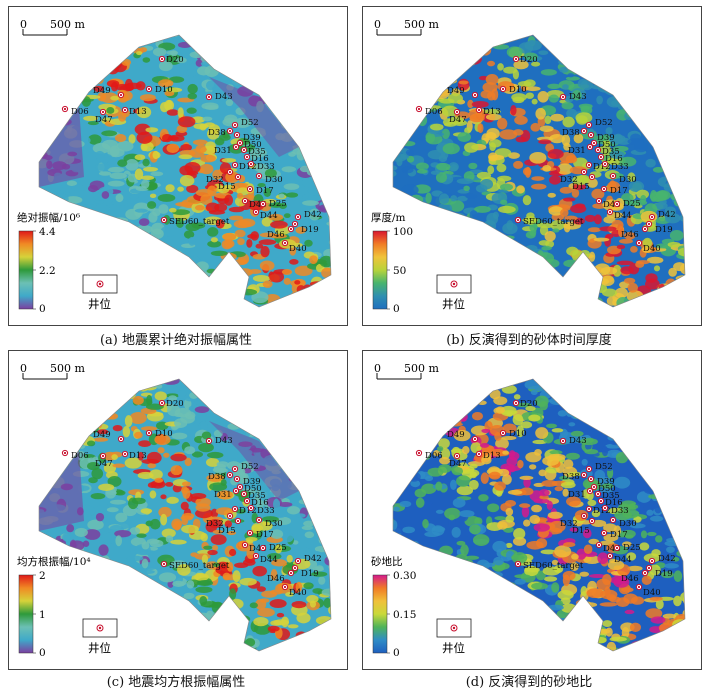 Image resolution: width=705 pixels, height=691 pixels. Describe the element at coordinates (492, 456) in the screenshot. I see `svg-text: D13` at that location.